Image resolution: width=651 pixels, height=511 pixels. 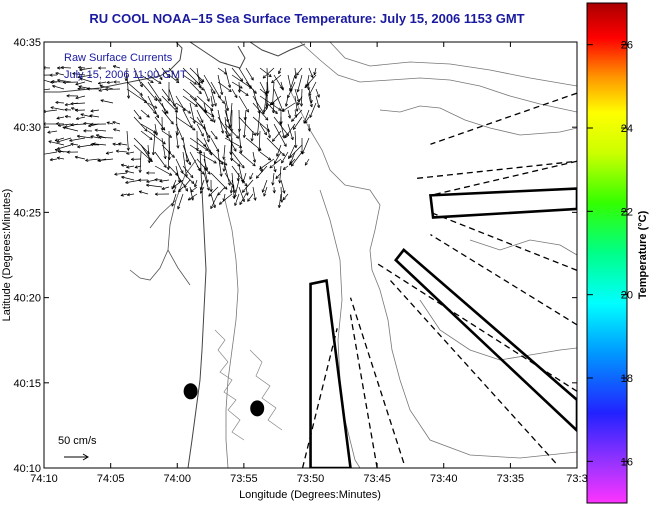 I want to click on colorbar-tick-label: 16, so click(x=627, y=462).